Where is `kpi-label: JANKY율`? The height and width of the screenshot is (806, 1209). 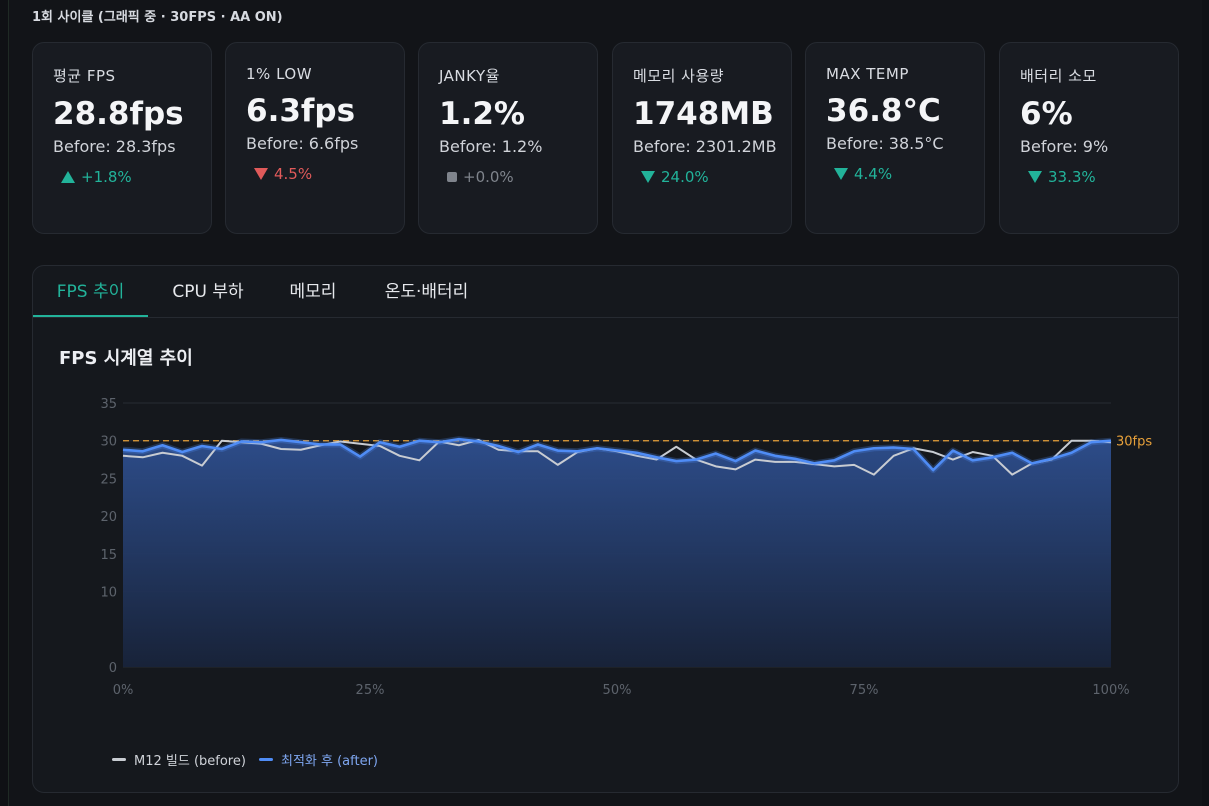 kpi-label: JANKY율 is located at coordinates (469, 76).